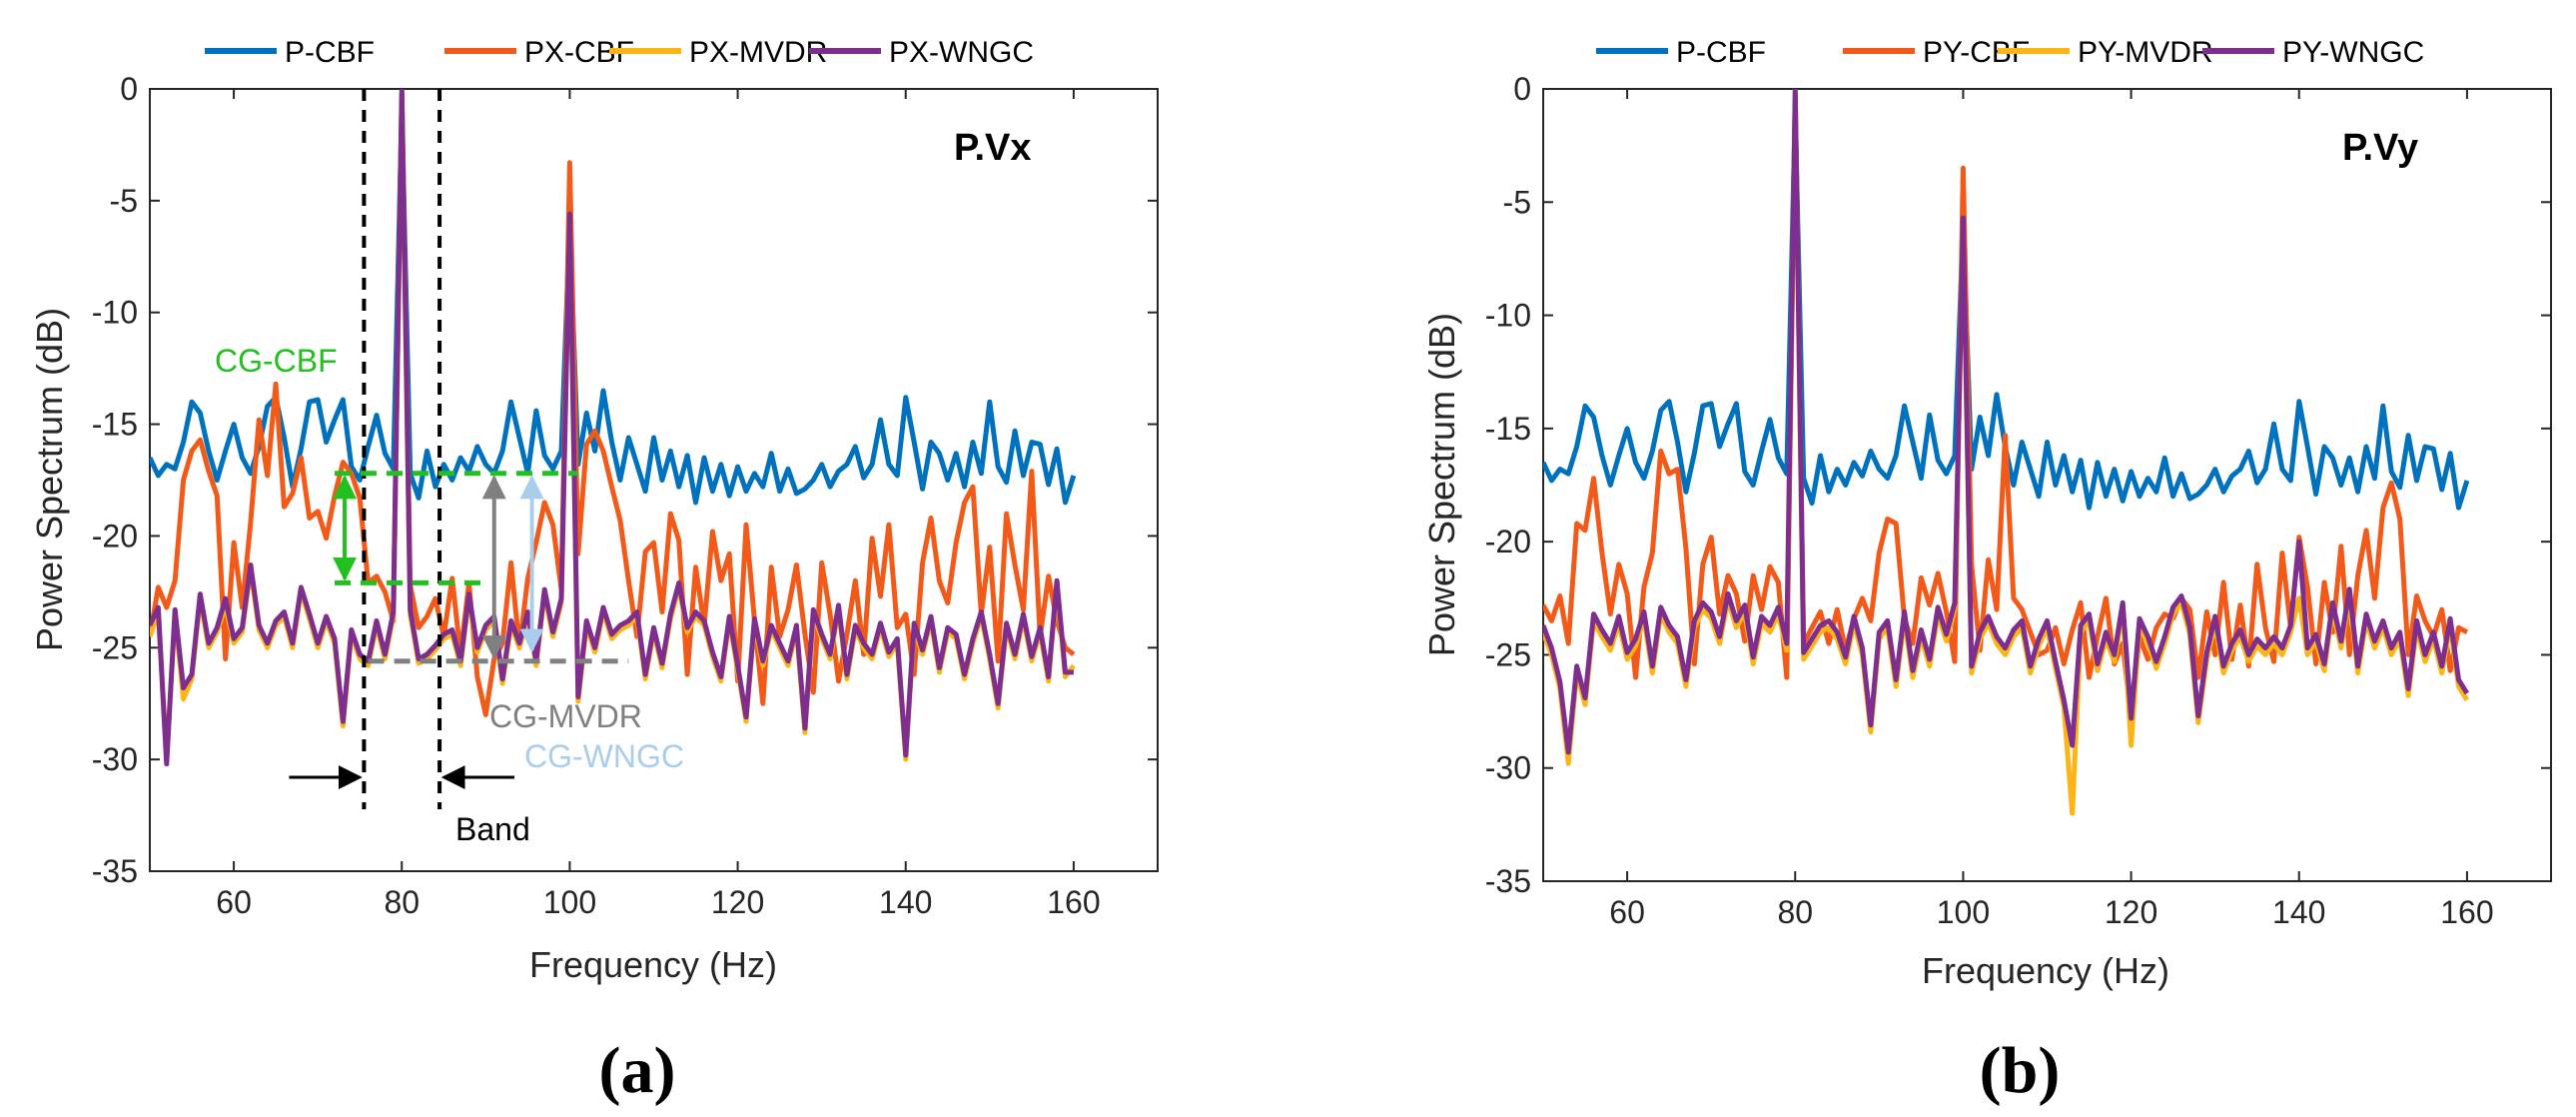 This screenshot has width=2576, height=1117. What do you see at coordinates (604, 756) in the screenshot?
I see `cg-wngc-label: CG-WNGC` at bounding box center [604, 756].